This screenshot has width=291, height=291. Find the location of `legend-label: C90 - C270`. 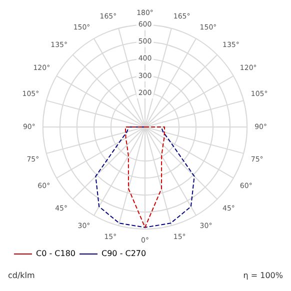

legend-label: C90 - C270 is located at coordinates (124, 253).